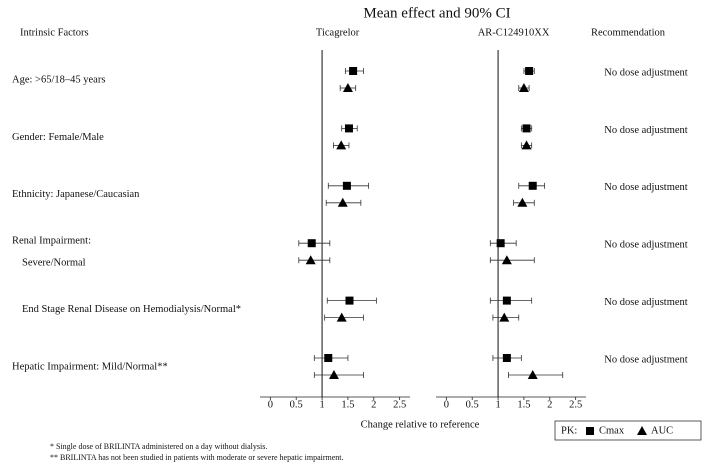  I want to click on row-label: Age: >65/18–45 years, so click(58, 79).